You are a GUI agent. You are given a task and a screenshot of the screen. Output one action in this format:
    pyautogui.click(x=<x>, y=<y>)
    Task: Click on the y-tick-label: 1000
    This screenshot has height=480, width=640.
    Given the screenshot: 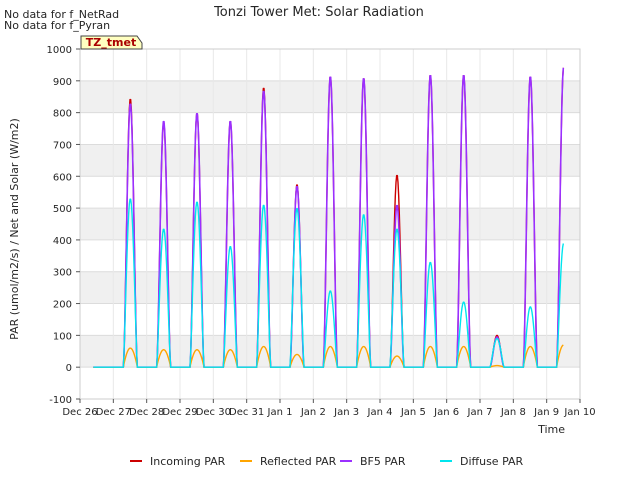 What is the action you would take?
    pyautogui.click(x=59, y=50)
    